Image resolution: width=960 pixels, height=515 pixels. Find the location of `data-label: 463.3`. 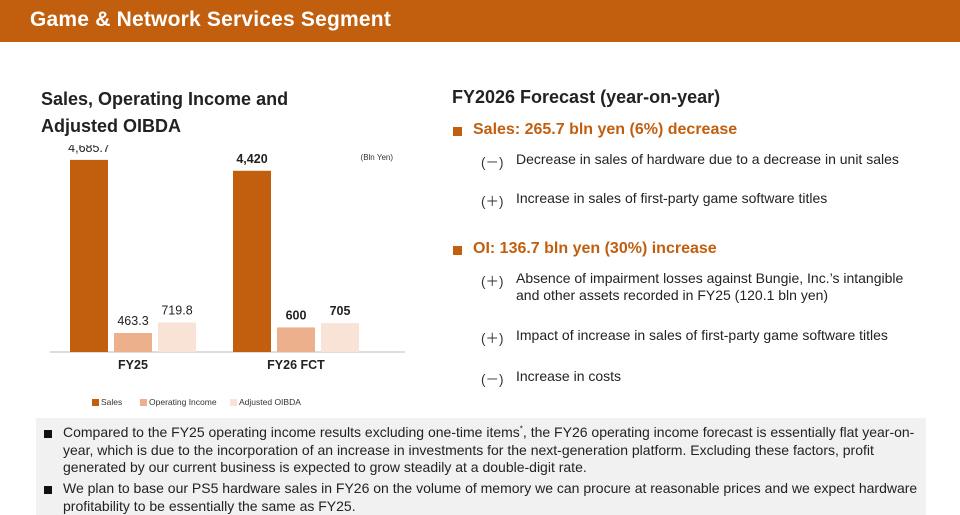

data-label: 463.3 is located at coordinates (132, 321).